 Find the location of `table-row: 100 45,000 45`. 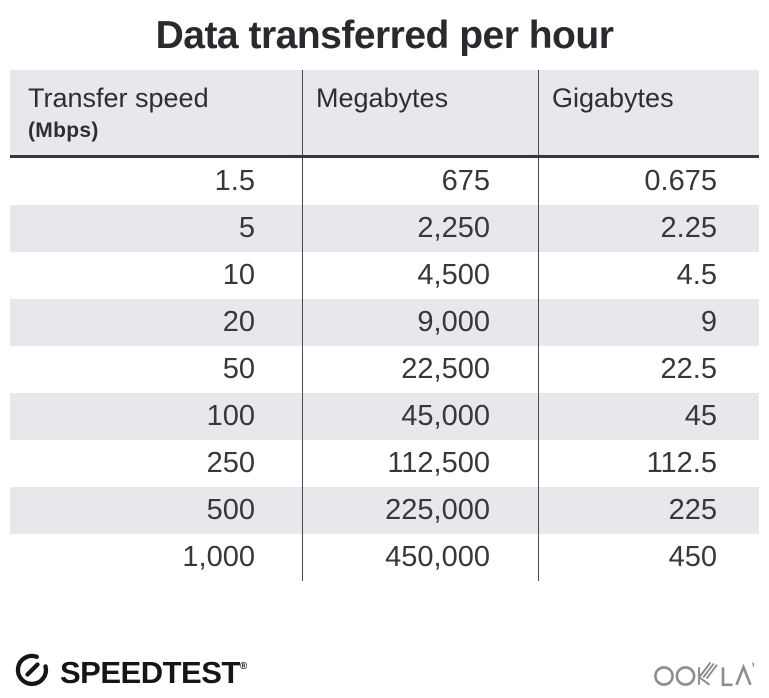

table-row: 100 45,000 45 is located at coordinates (384, 416).